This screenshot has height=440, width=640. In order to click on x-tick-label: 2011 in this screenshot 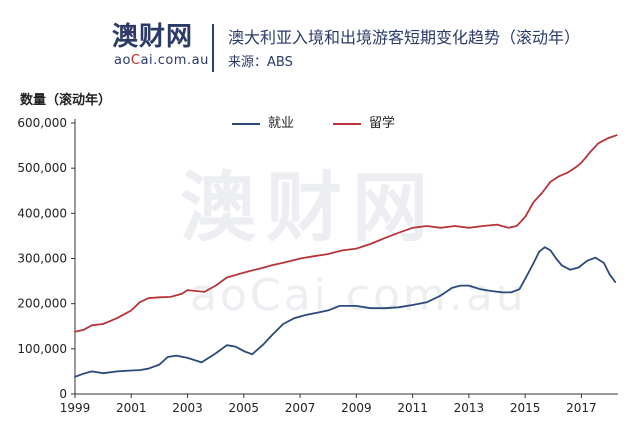, I will do `click(412, 408)`.